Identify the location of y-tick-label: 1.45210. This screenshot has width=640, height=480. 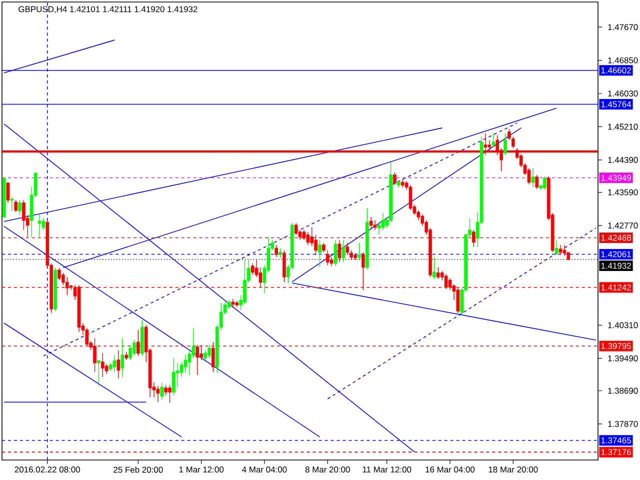
(623, 127).